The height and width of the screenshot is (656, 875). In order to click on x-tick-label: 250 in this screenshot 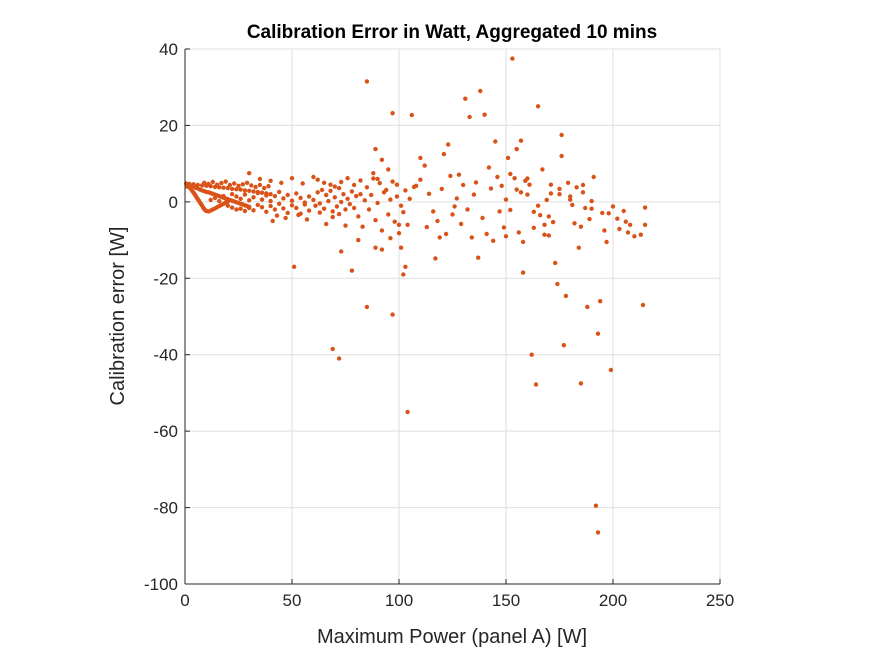, I will do `click(720, 600)`.